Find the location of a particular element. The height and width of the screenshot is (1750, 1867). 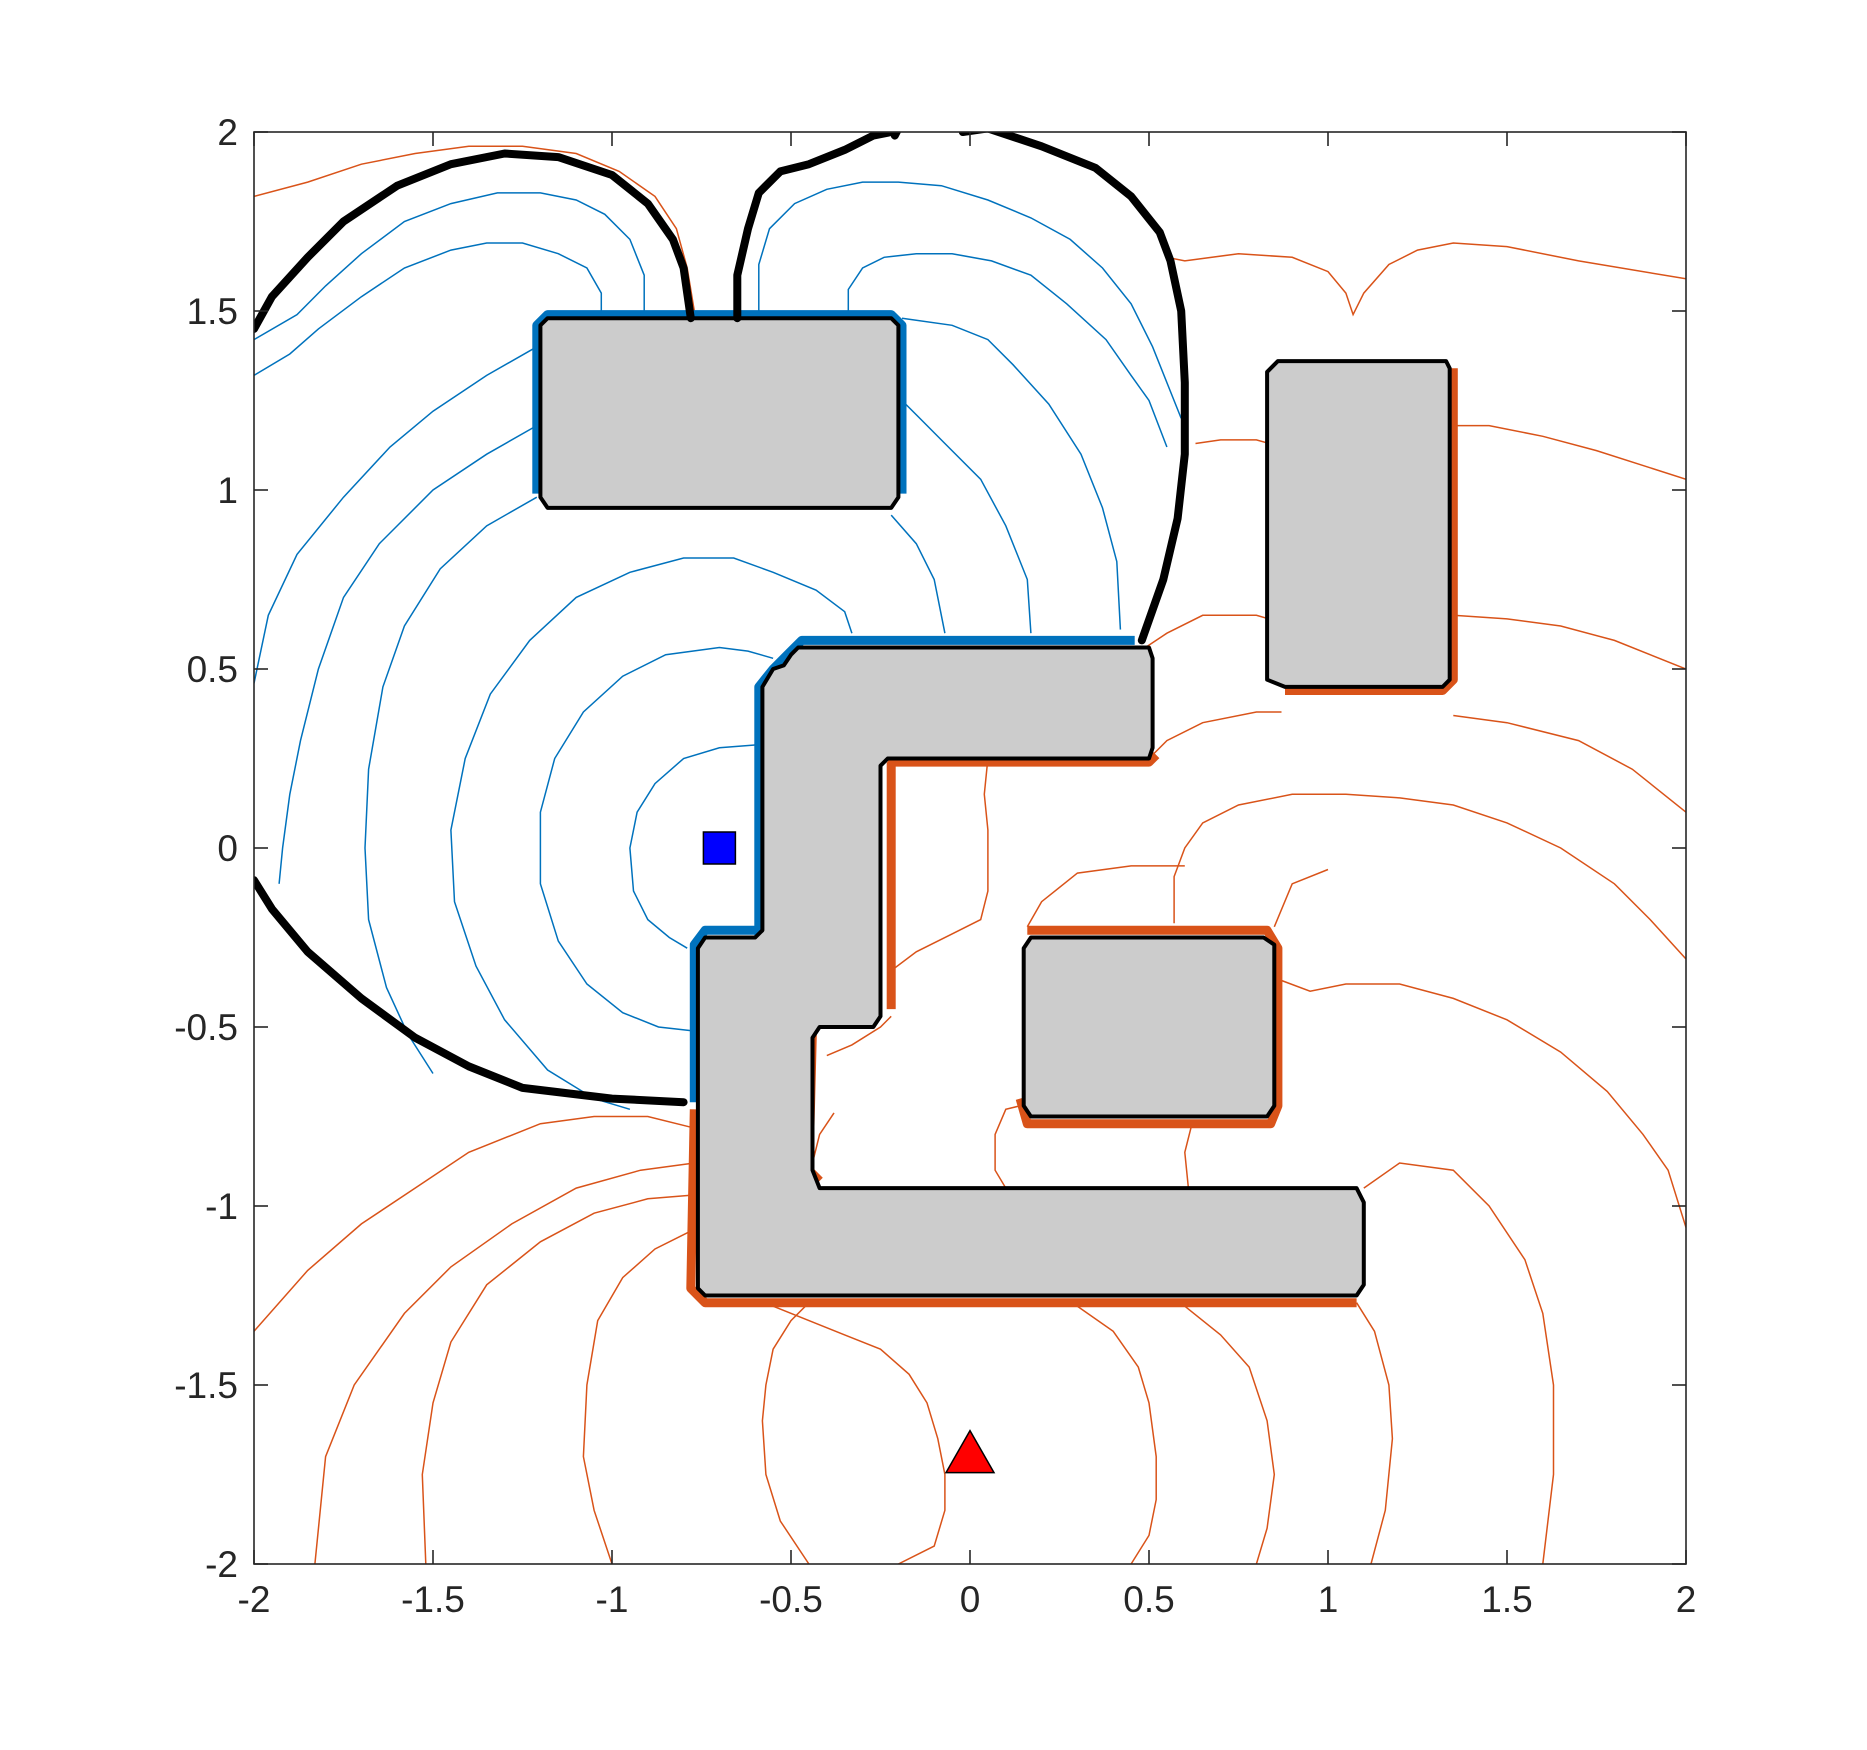

red-triangle-marker is located at coordinates (970, 1451).